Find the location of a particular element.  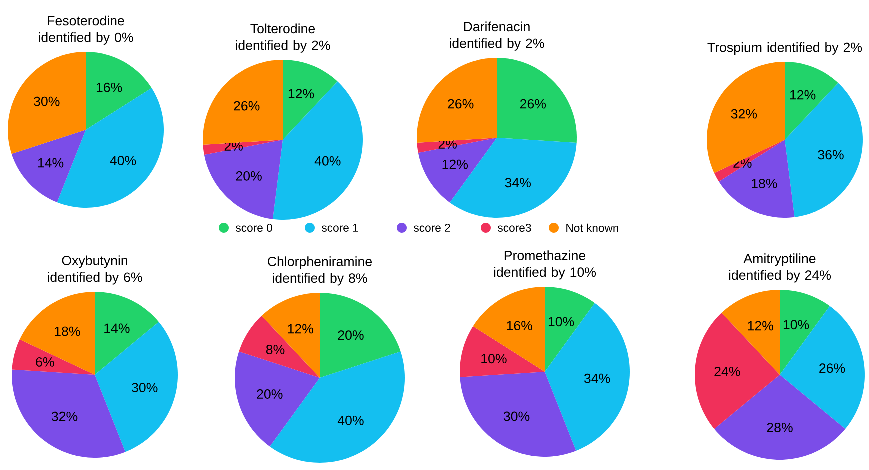

chart-title: Trospium identified by 2% is located at coordinates (785, 48).